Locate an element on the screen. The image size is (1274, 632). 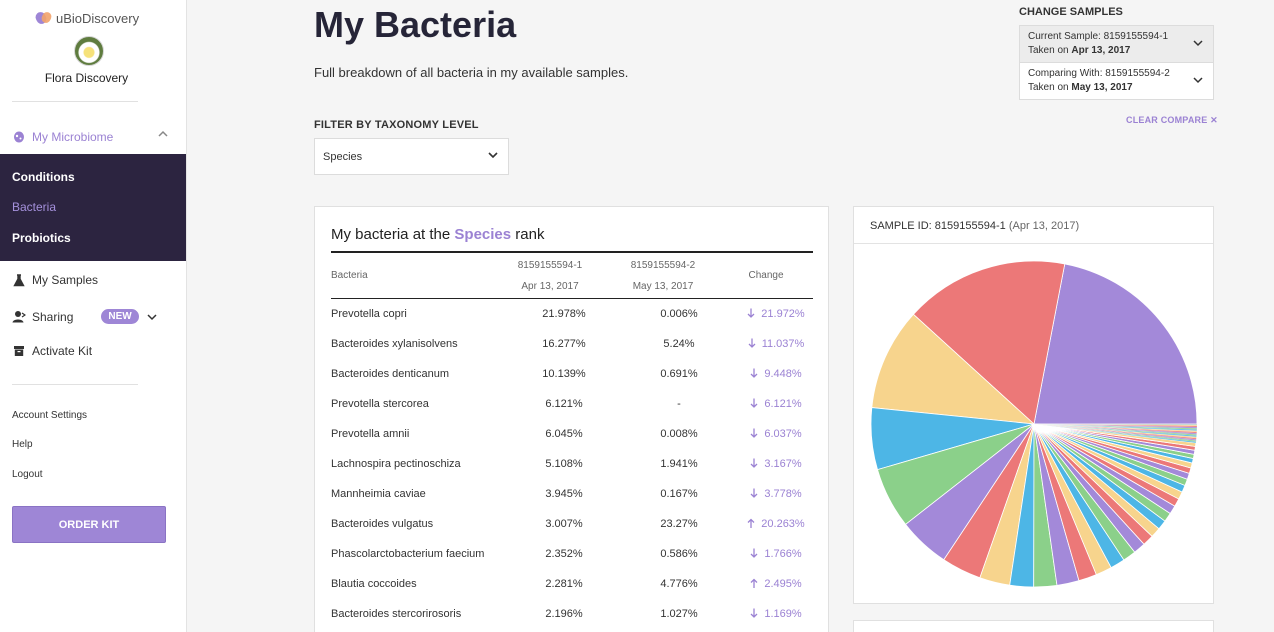
next-card is located at coordinates (1033, 626).